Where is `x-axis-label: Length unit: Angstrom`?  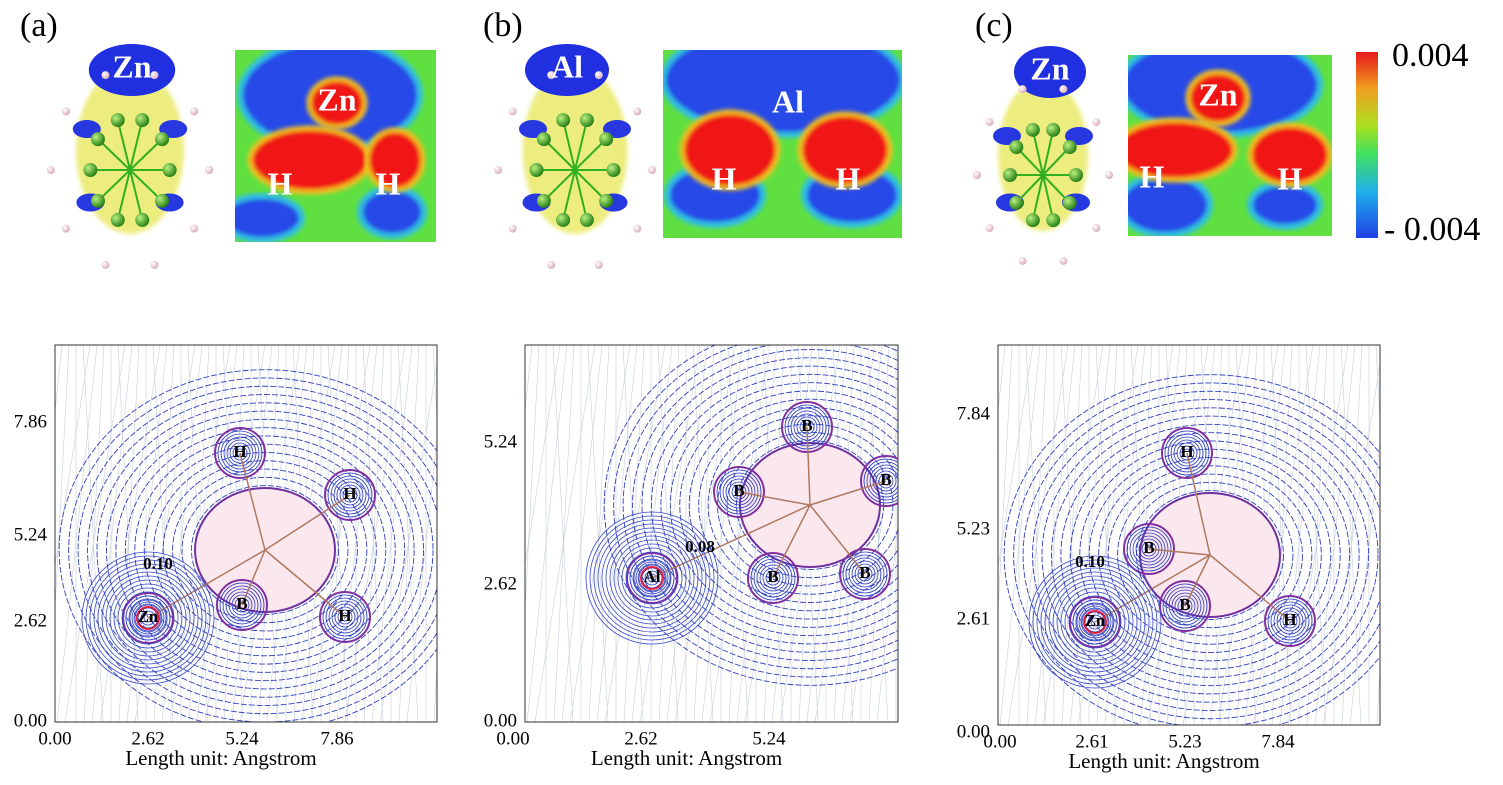
x-axis-label: Length unit: Angstrom is located at coordinates (686, 758).